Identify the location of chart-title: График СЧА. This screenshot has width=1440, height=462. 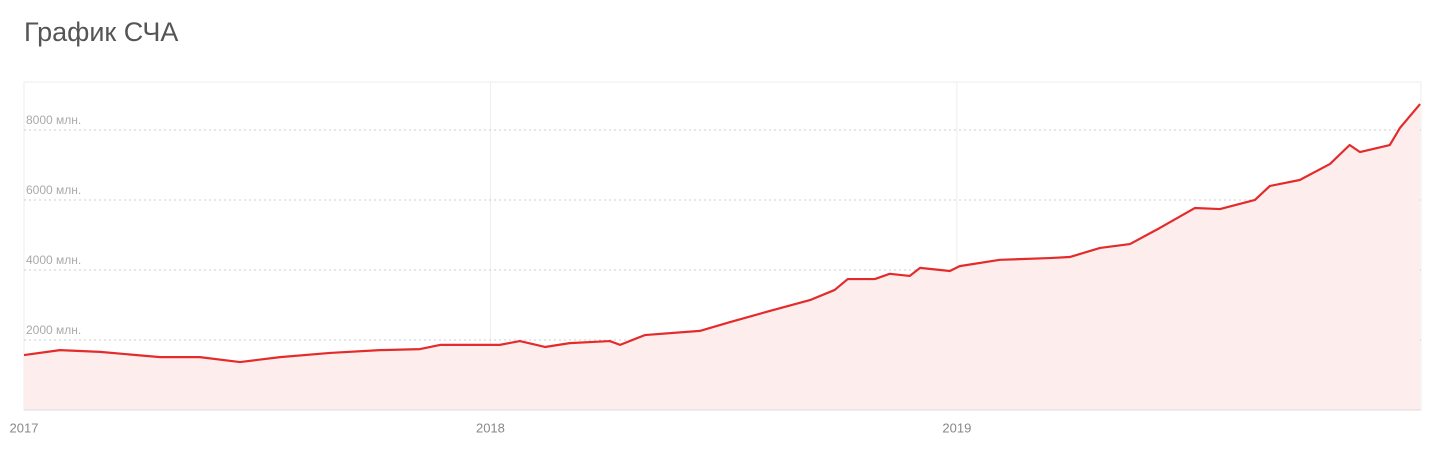
(101, 32).